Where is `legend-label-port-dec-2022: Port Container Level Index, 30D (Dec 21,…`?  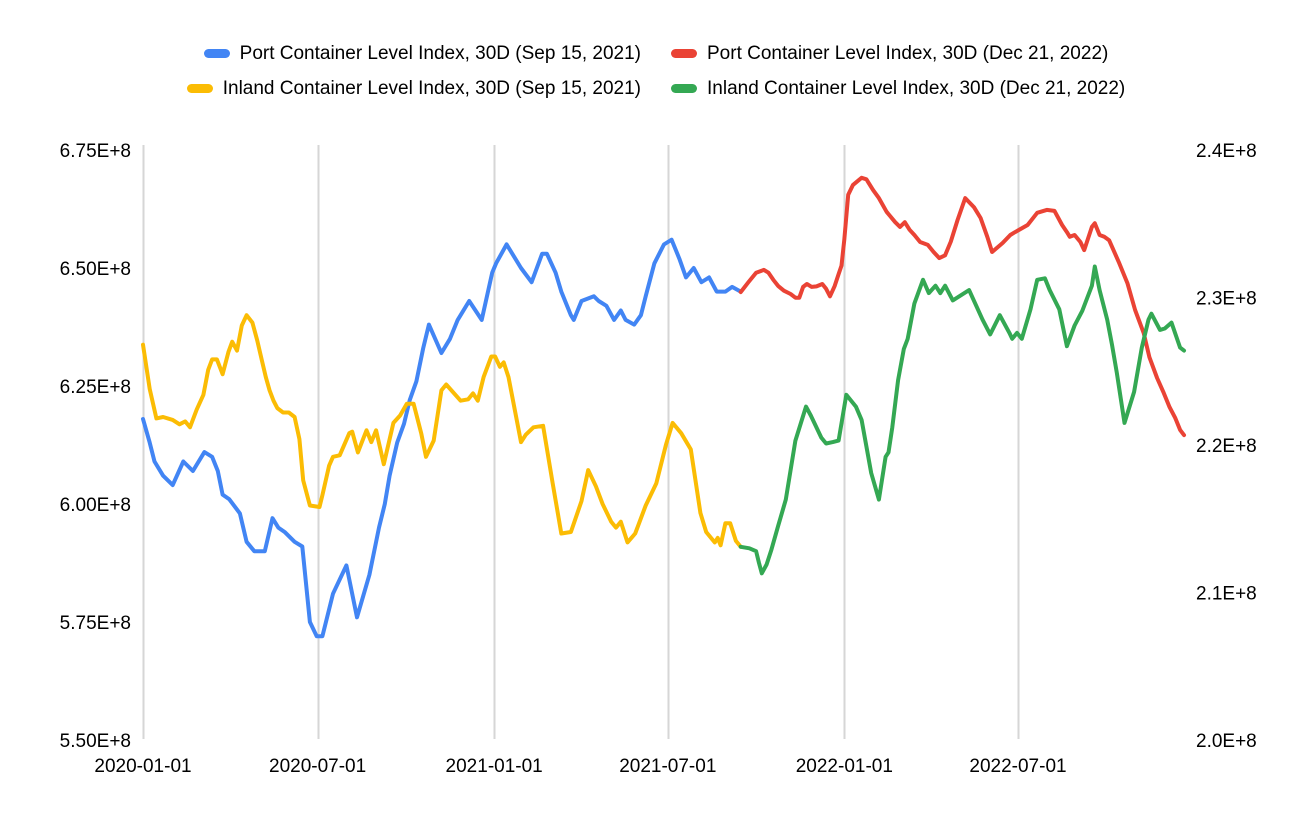 legend-label-port-dec-2022: Port Container Level Index, 30D (Dec 21,… is located at coordinates (908, 53).